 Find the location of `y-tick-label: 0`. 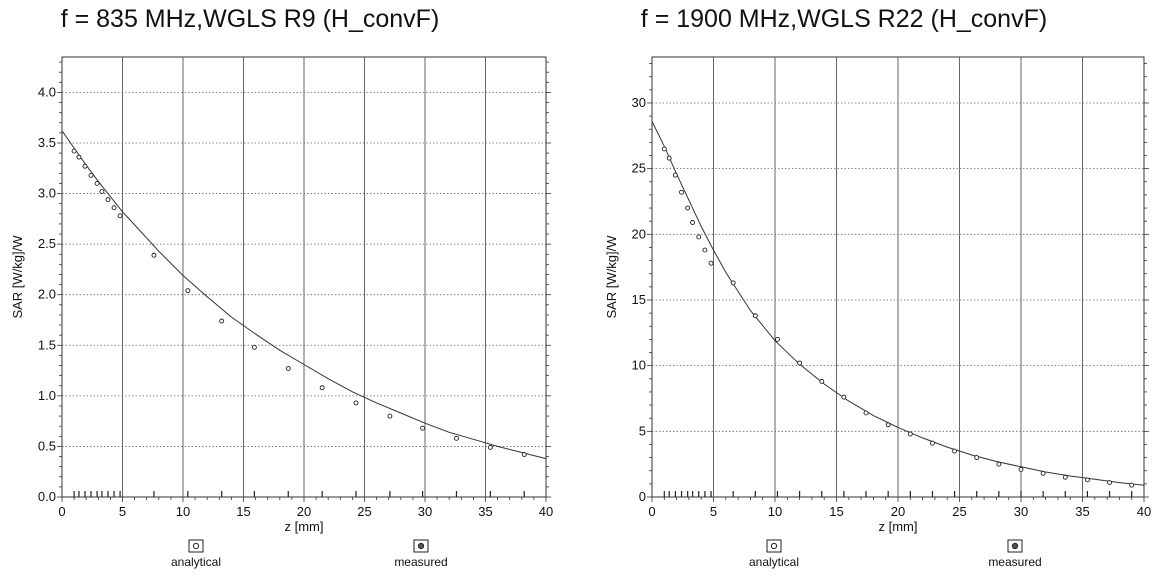

y-tick-label: 0 is located at coordinates (642, 496).